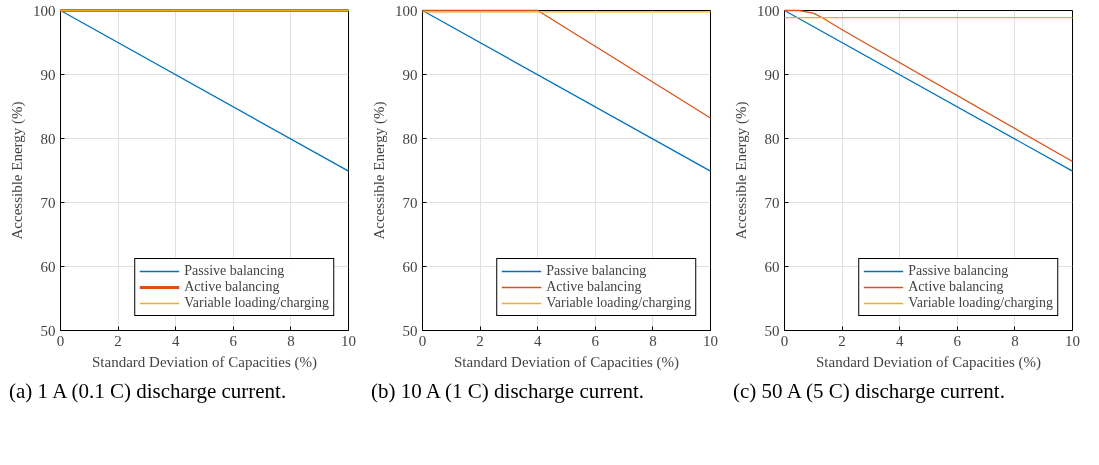 The width and height of the screenshot is (1099, 465). Describe the element at coordinates (508, 391) in the screenshot. I see `text: (b) 10 A (1 C) discharge current.` at that location.